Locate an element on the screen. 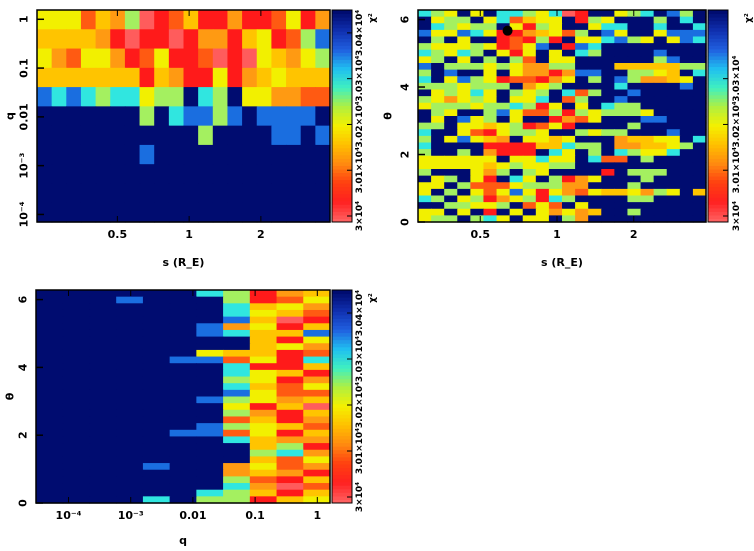 This screenshot has height=551, width=754. y-tick-label: 4 is located at coordinates (23, 367).